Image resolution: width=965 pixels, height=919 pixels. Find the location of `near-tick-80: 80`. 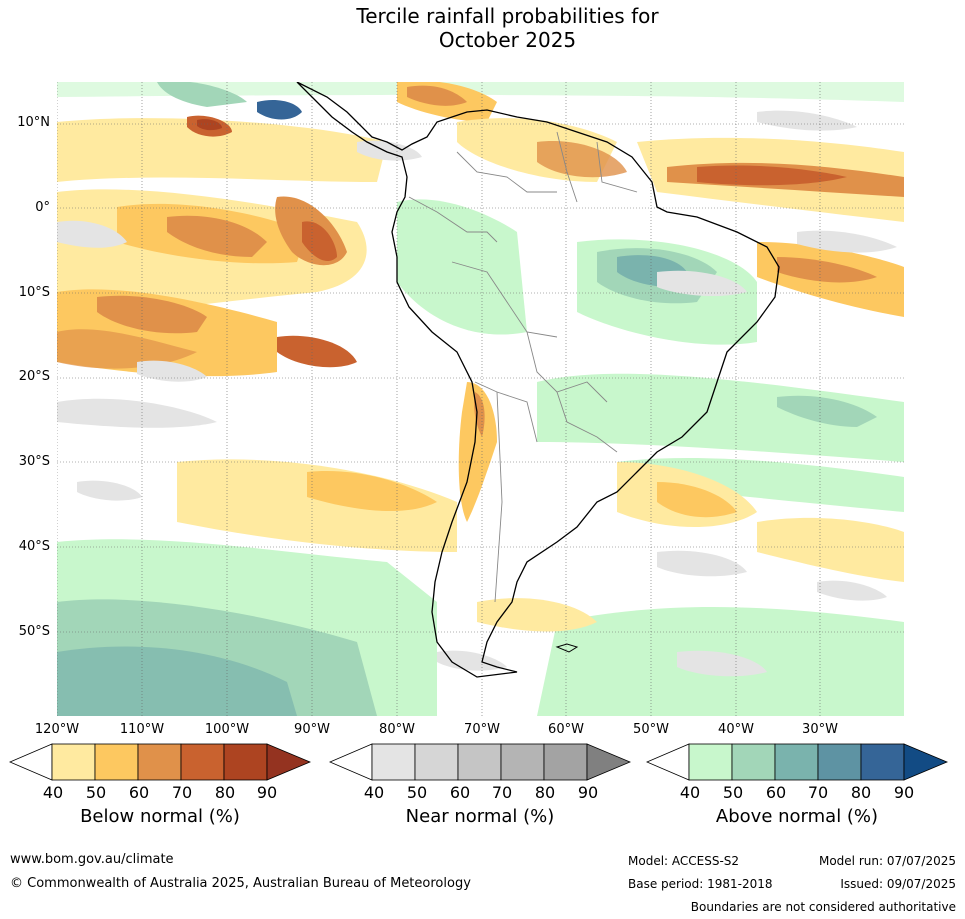

near-tick-80: 80 is located at coordinates (545, 792).